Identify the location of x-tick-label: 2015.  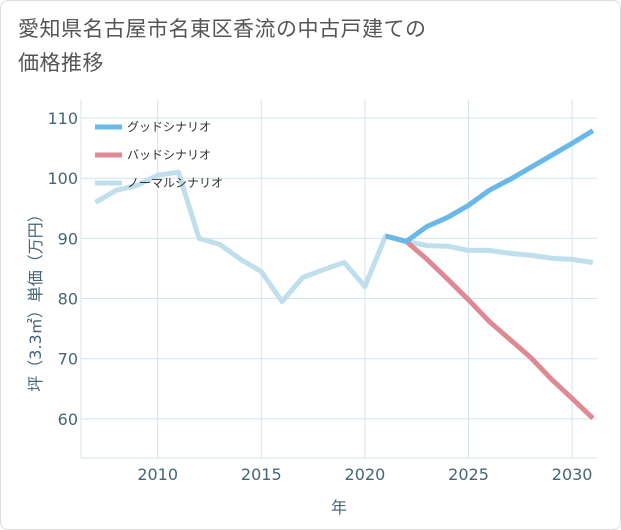
(261, 474).